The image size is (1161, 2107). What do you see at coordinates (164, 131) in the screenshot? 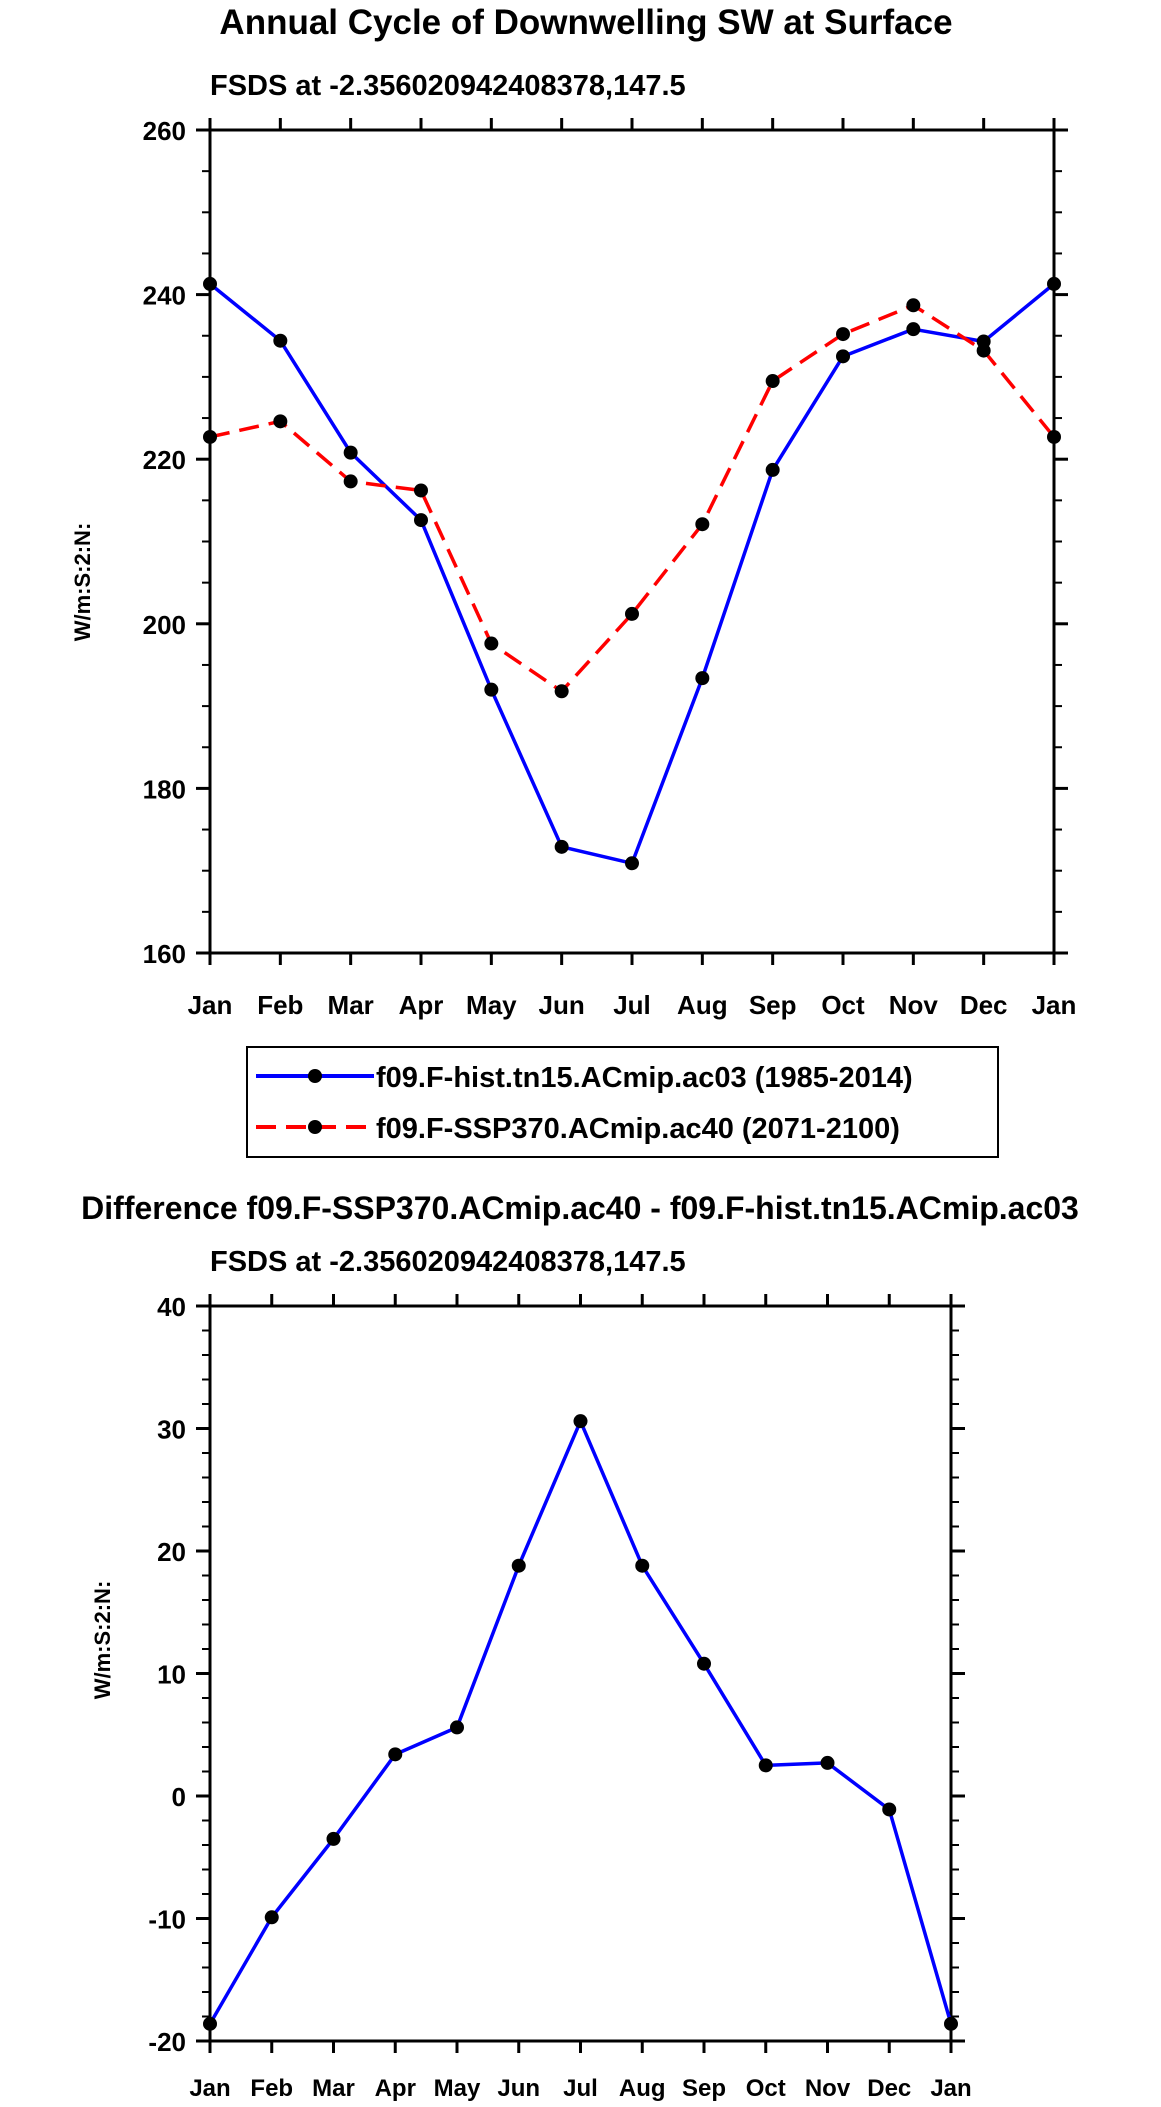
I see `y-tick-label: 260` at bounding box center [164, 131].